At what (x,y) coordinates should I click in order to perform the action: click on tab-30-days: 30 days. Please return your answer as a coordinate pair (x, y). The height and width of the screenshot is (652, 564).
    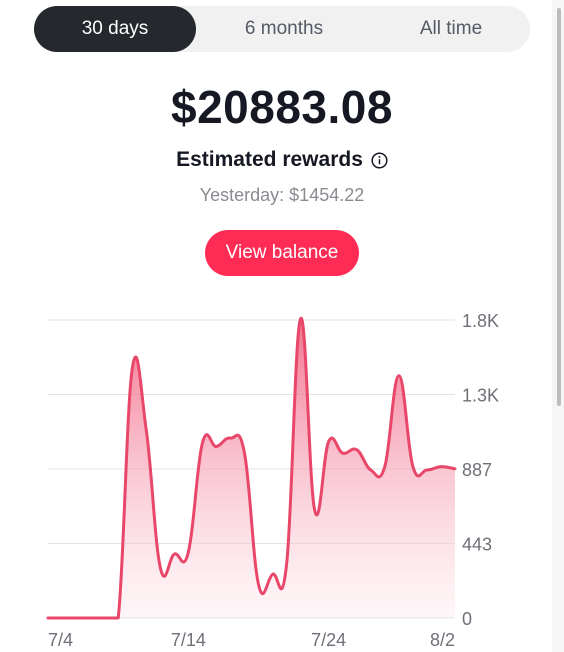
    Looking at the image, I should click on (115, 29).